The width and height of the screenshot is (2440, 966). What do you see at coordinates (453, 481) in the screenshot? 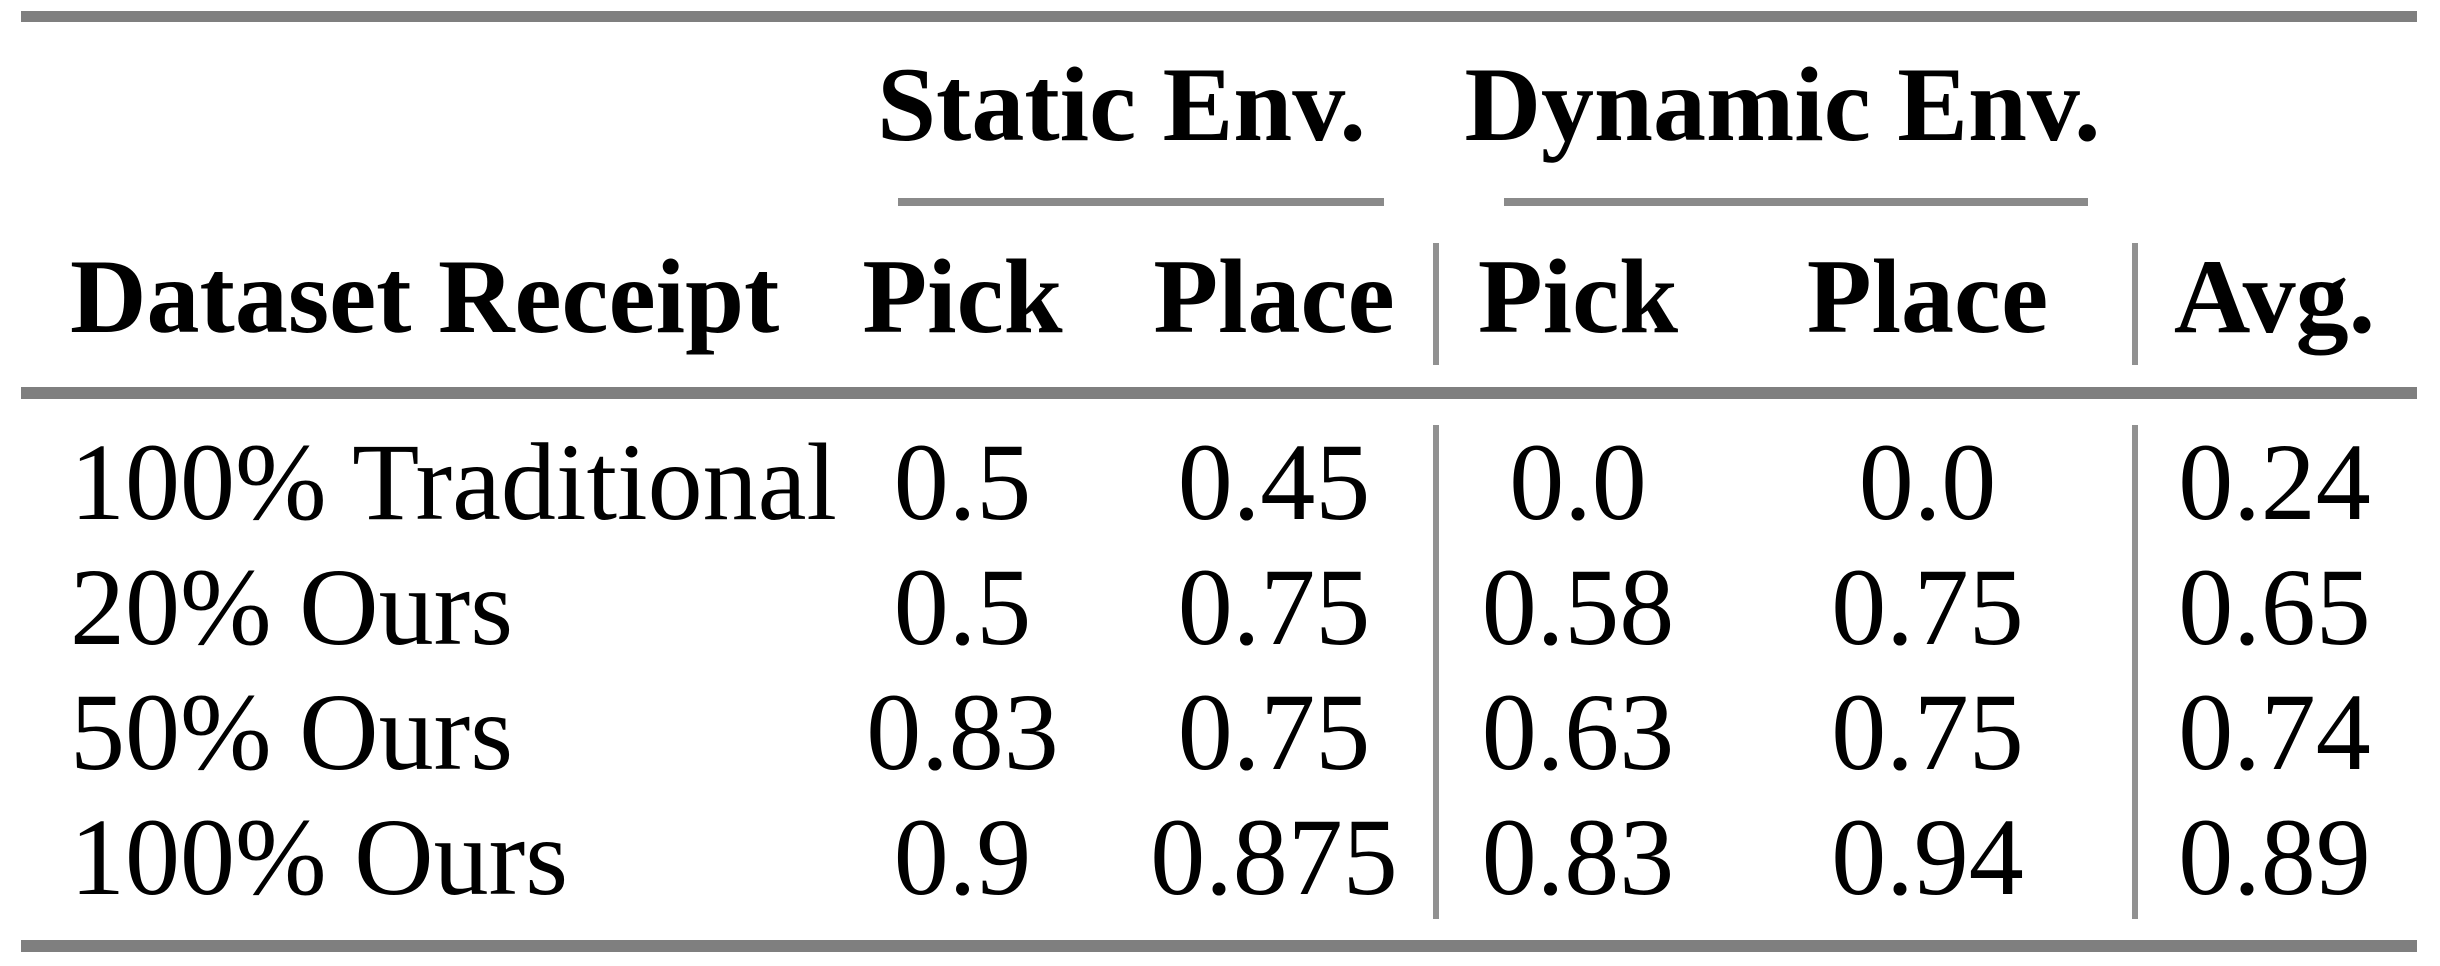
I see `row-label: 100% Traditional` at bounding box center [453, 481].